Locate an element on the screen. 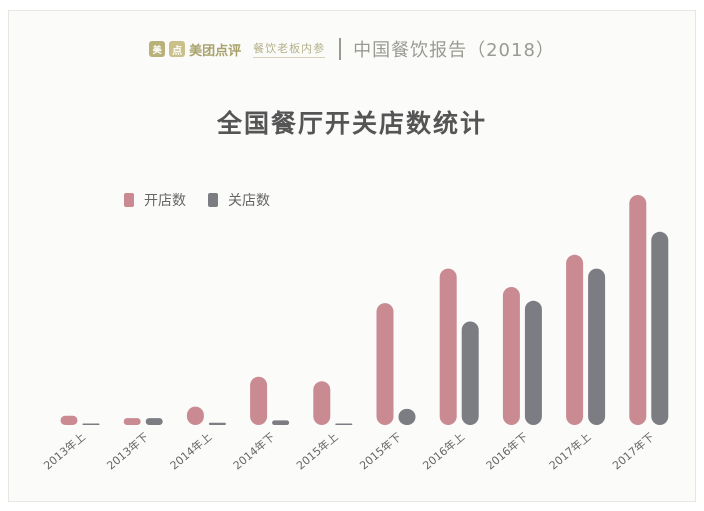 The width and height of the screenshot is (704, 511). x-tick-label-4: 2015年上 is located at coordinates (316, 451).